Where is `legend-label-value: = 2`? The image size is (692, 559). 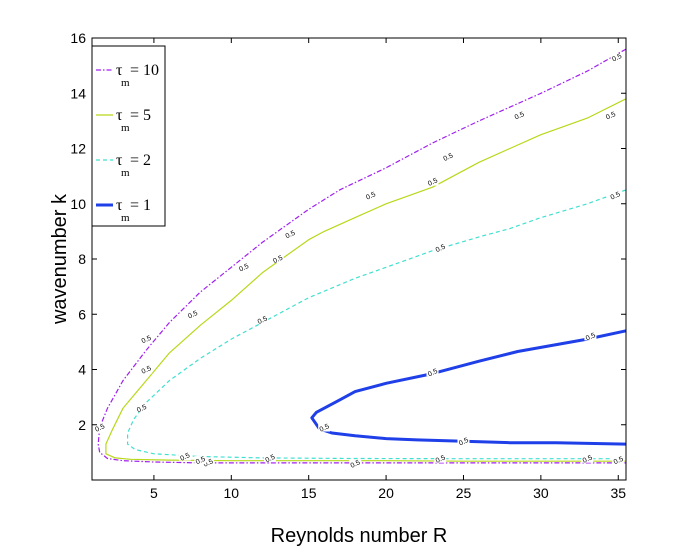 legend-label-value: = 2 is located at coordinates (140, 160).